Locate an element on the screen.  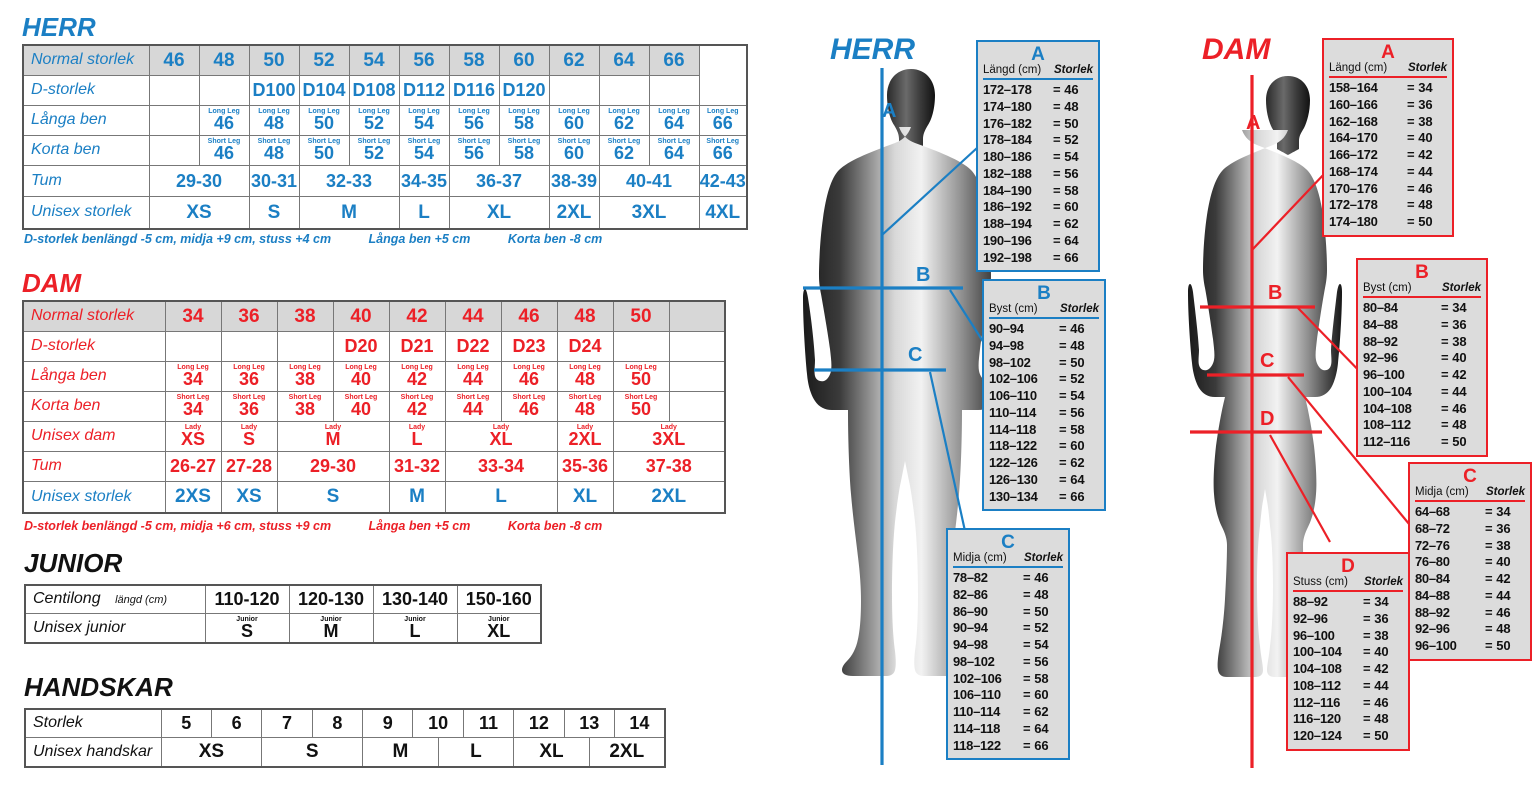
cell-longleg: Long Leg 38 is located at coordinates (305, 376).